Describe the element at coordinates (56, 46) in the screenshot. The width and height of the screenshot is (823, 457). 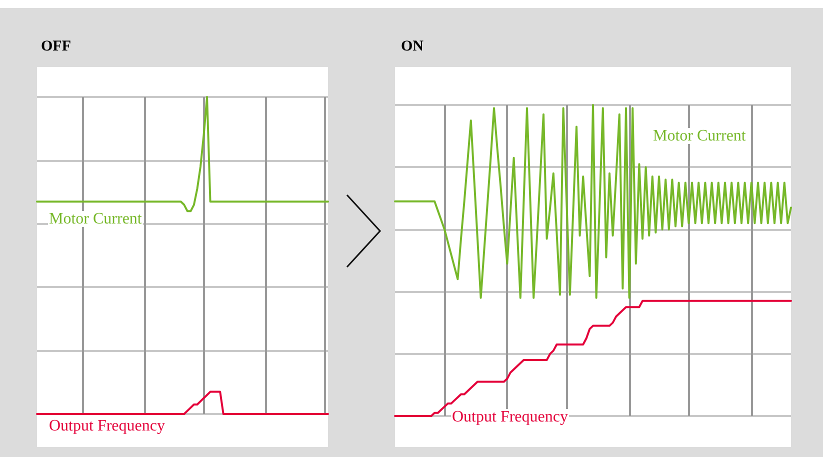
I see `chart-title: OFF` at that location.